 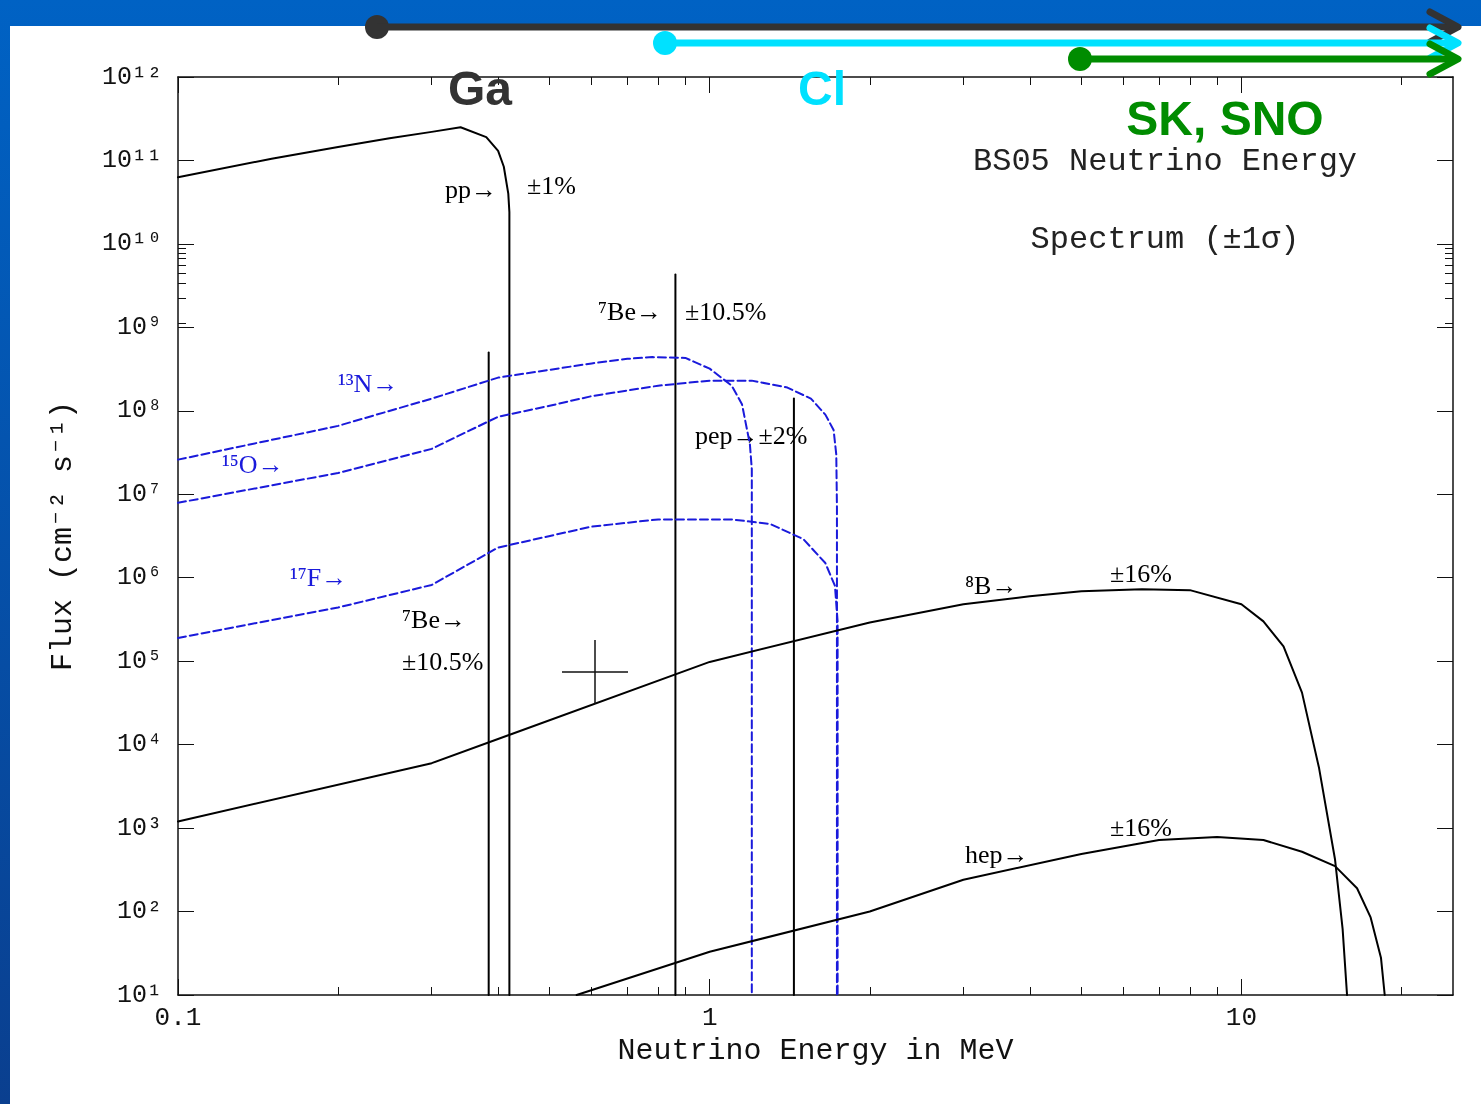 What do you see at coordinates (471, 189) in the screenshot?
I see `annotation: pp→` at bounding box center [471, 189].